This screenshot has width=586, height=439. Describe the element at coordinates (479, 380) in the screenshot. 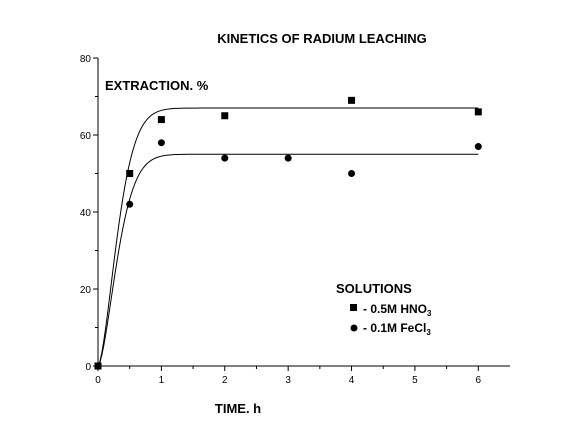

I see `x-tick-label: 6` at that location.